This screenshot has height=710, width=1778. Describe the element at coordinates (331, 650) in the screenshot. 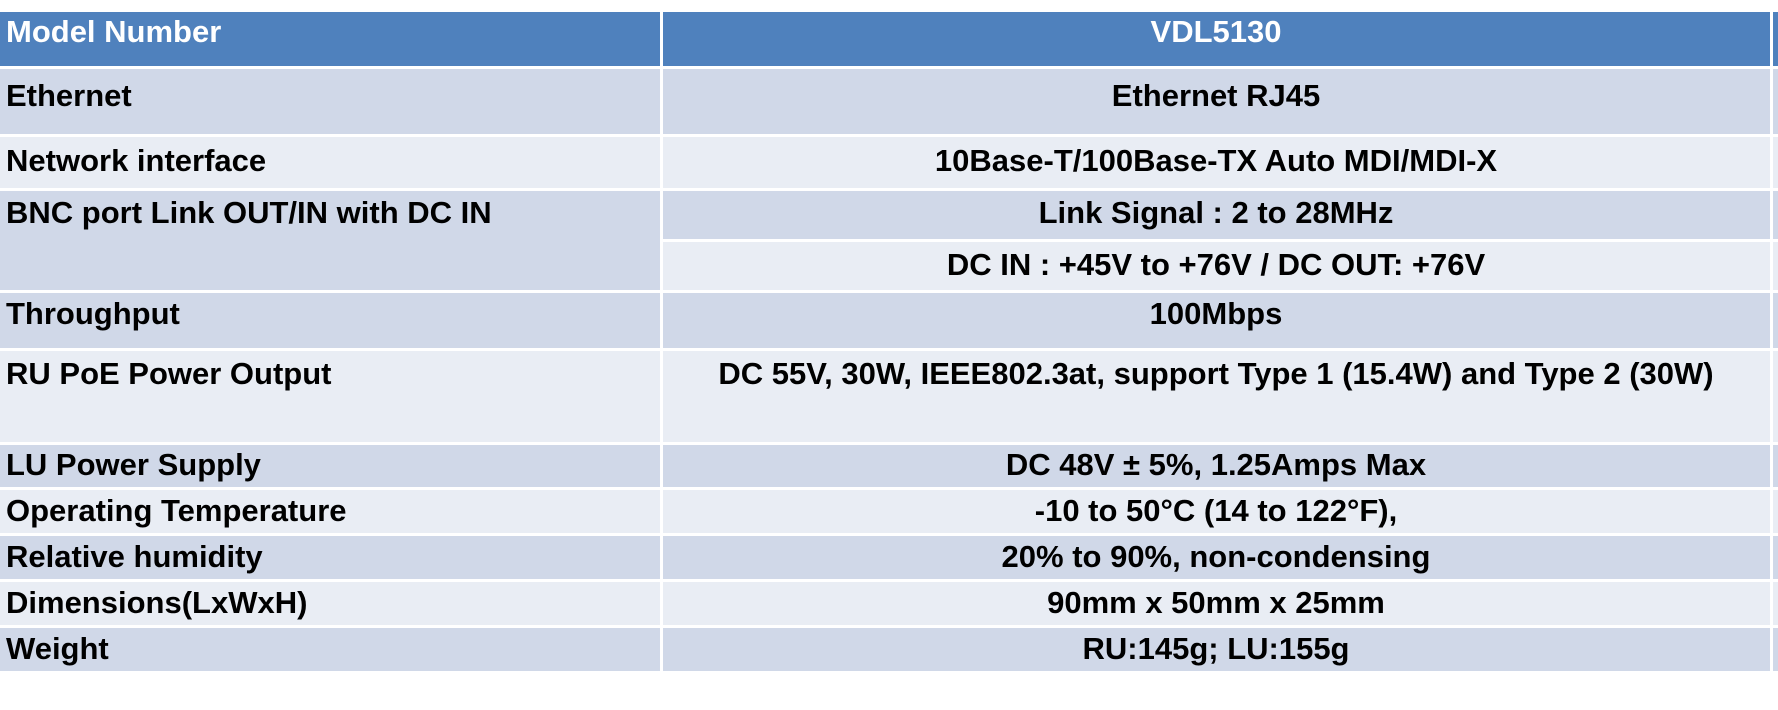

I see `row-label: Weight` at that location.